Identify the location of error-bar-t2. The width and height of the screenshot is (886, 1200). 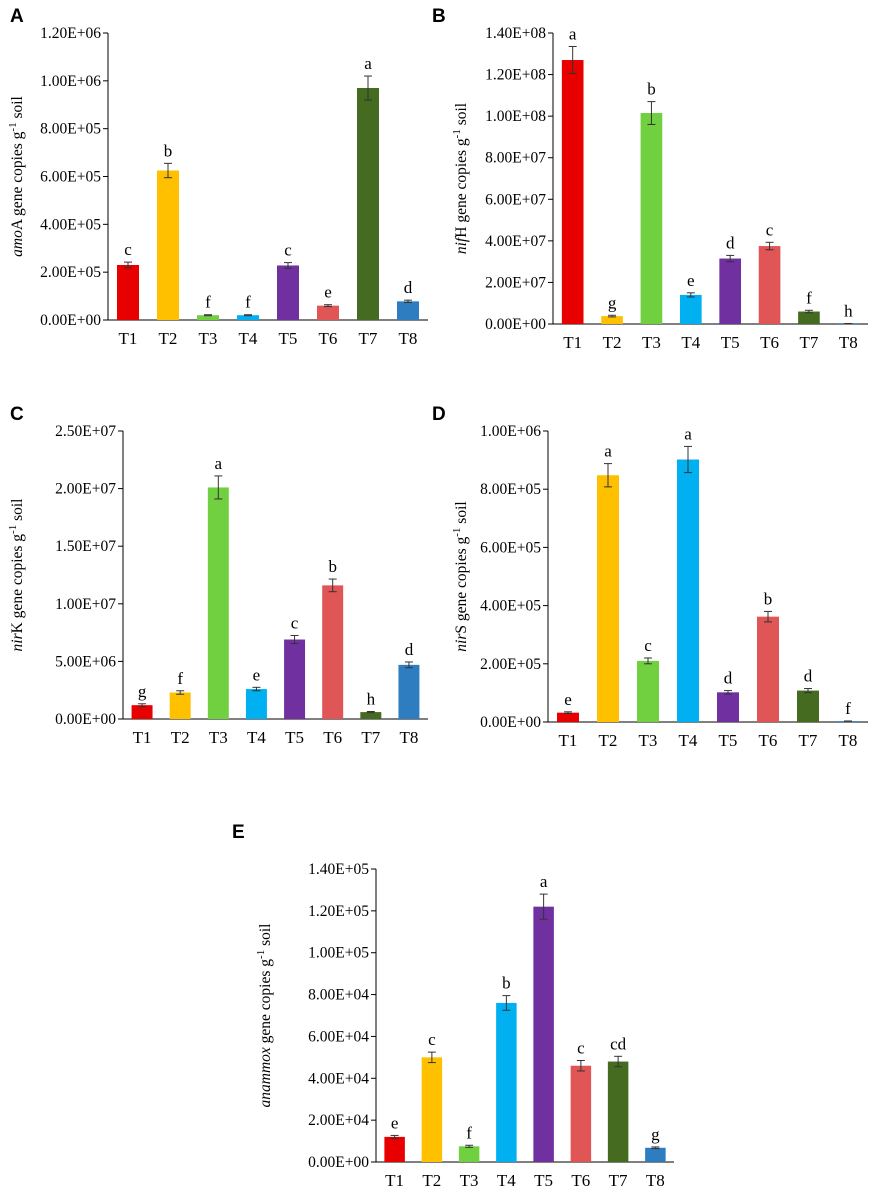
(608, 475).